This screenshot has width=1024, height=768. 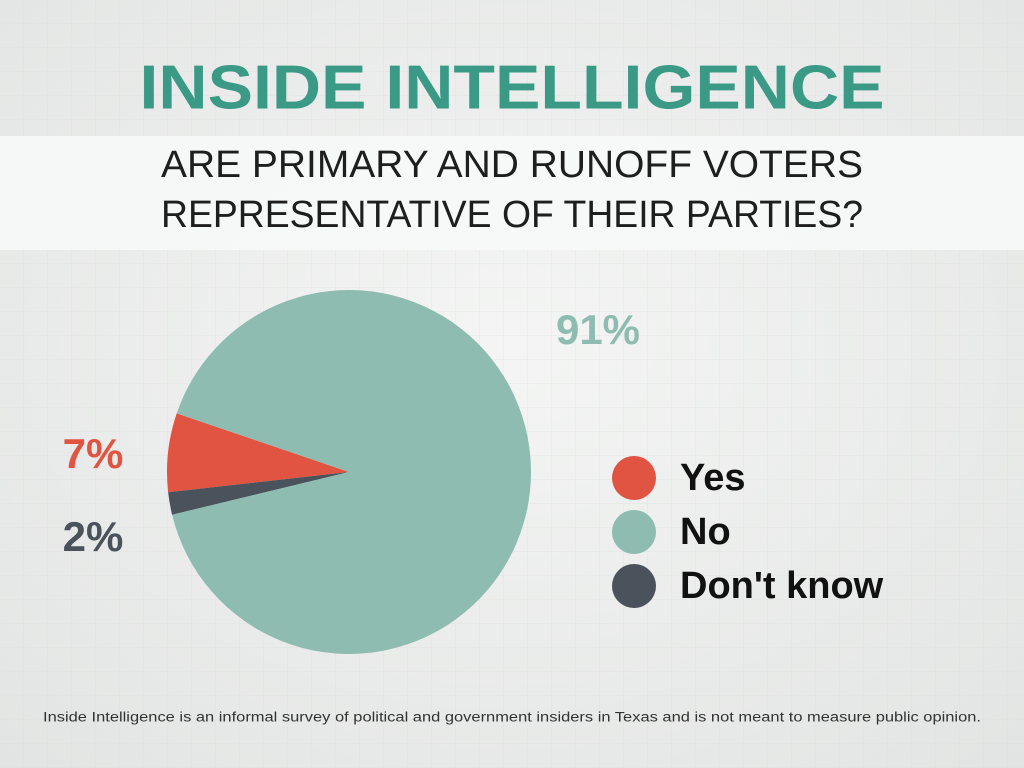 What do you see at coordinates (512, 87) in the screenshot?
I see `chart-title: INSIDE INTELLIGENCE` at bounding box center [512, 87].